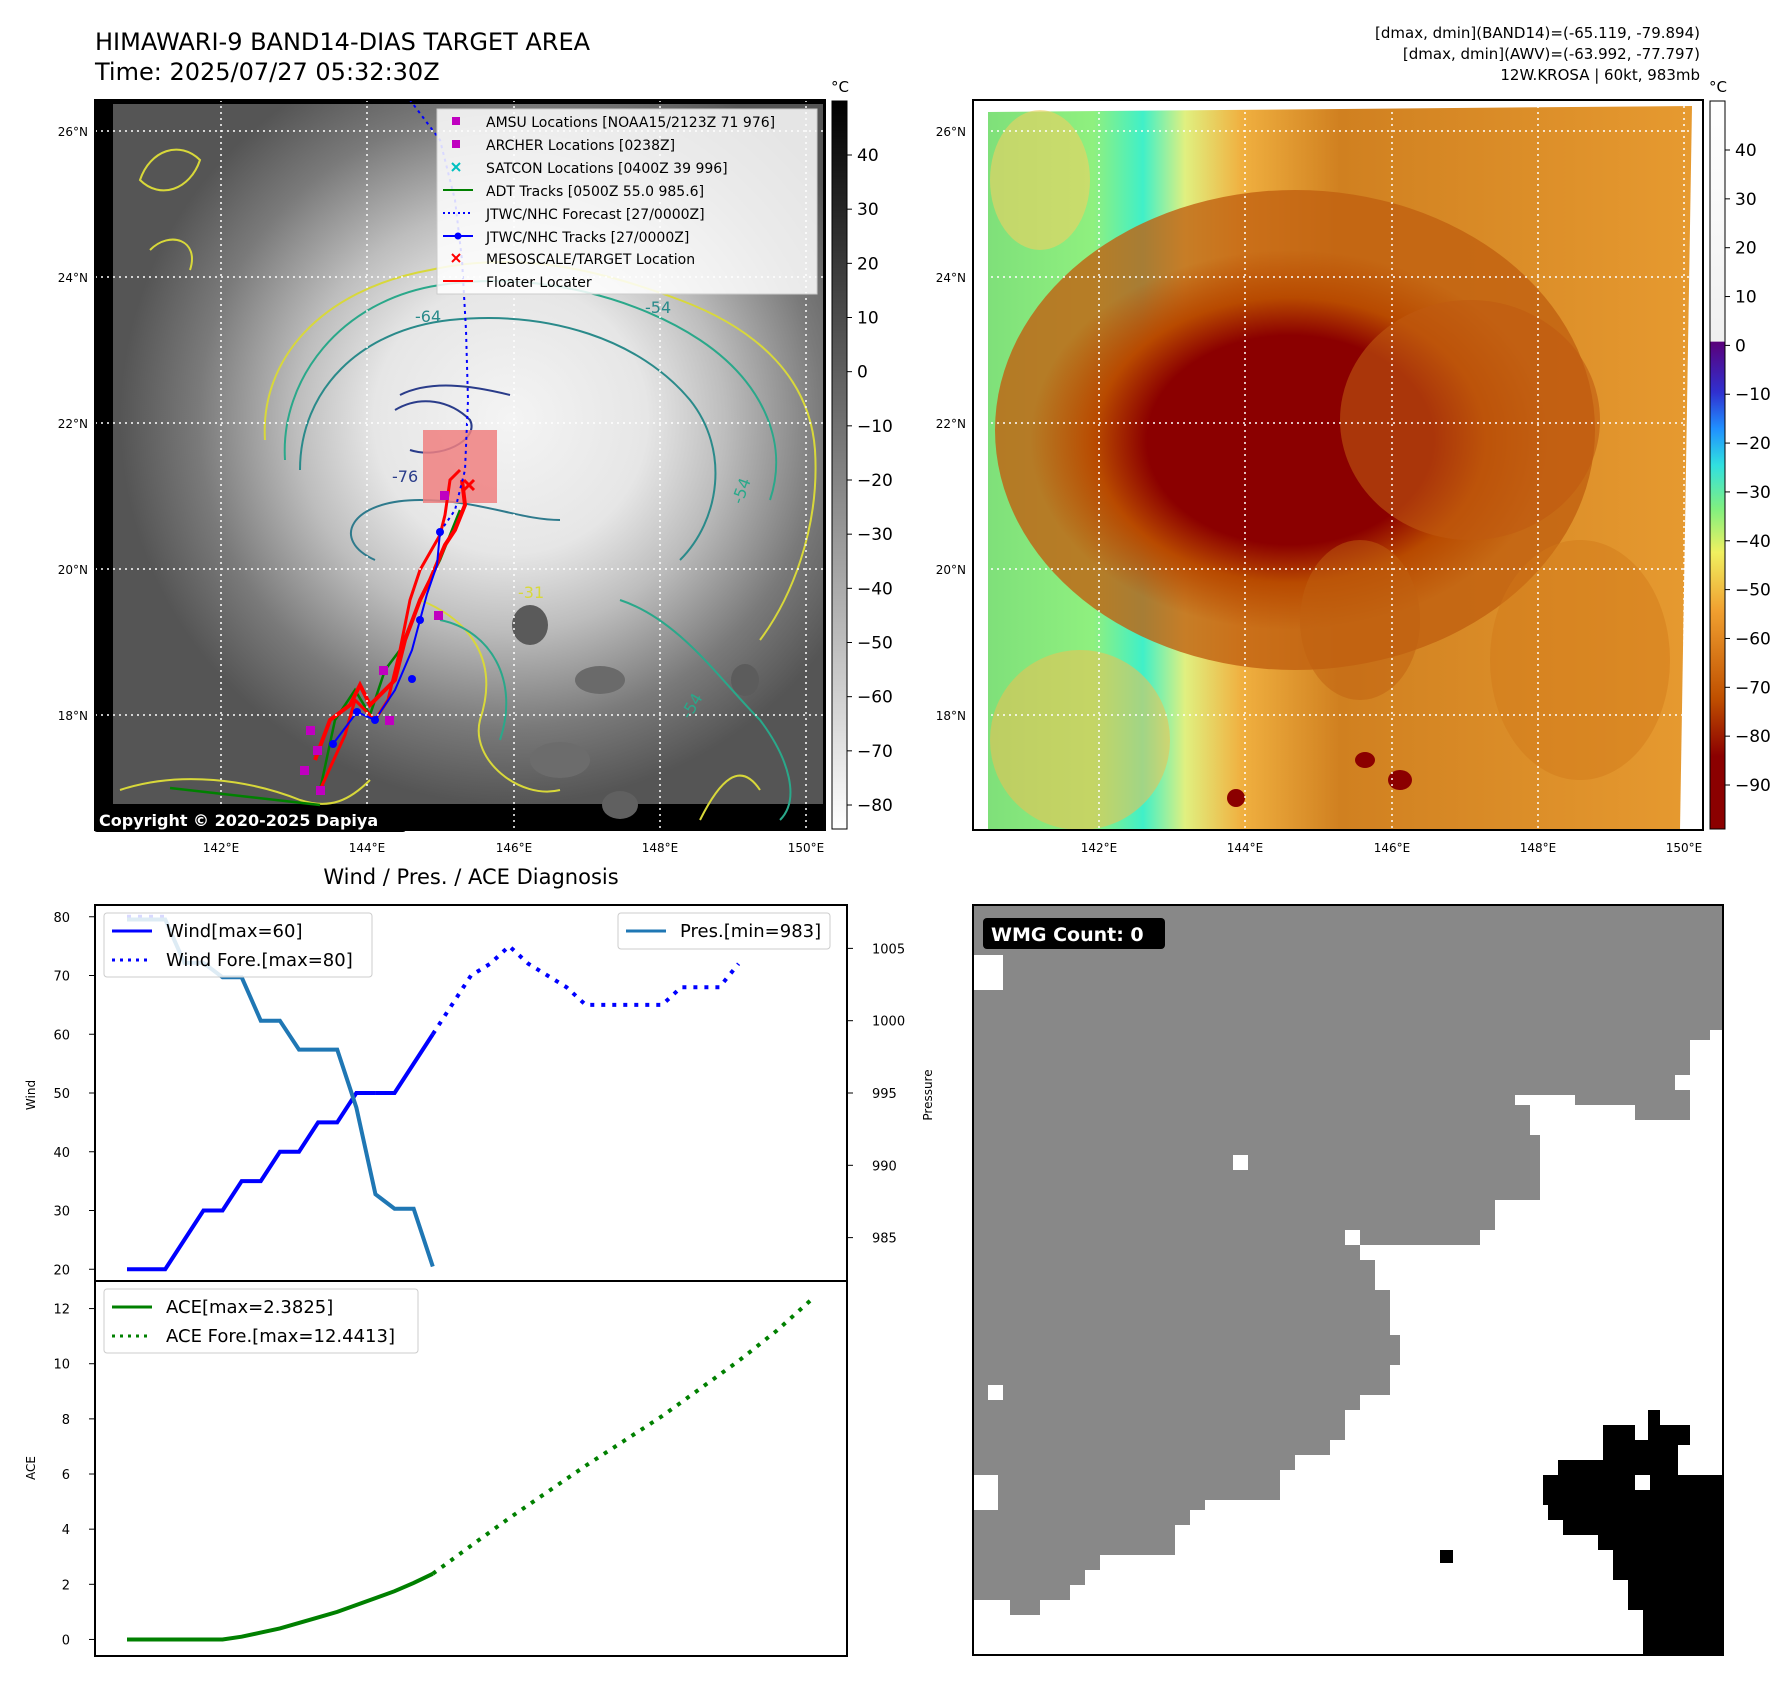  Describe the element at coordinates (66, 1475) in the screenshot. I see `y-tick-label: 6` at that location.